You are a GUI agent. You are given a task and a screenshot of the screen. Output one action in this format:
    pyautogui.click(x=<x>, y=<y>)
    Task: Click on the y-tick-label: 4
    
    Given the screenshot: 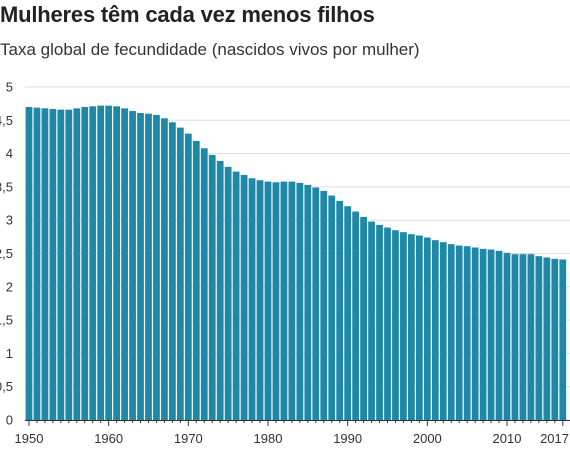 What is the action you would take?
    pyautogui.click(x=9, y=153)
    